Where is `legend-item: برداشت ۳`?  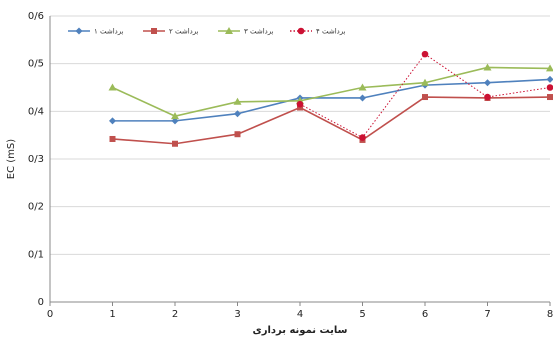 legend-item: برداشت ۳ is located at coordinates (246, 31).